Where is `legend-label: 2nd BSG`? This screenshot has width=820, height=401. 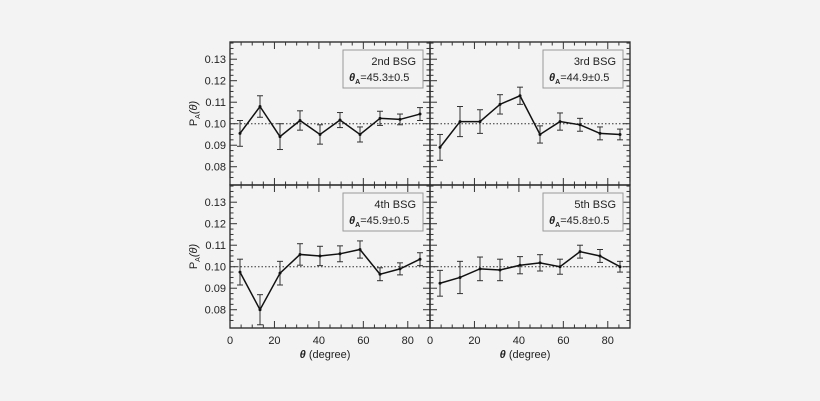 legend-label: 2nd BSG is located at coordinates (393, 62).